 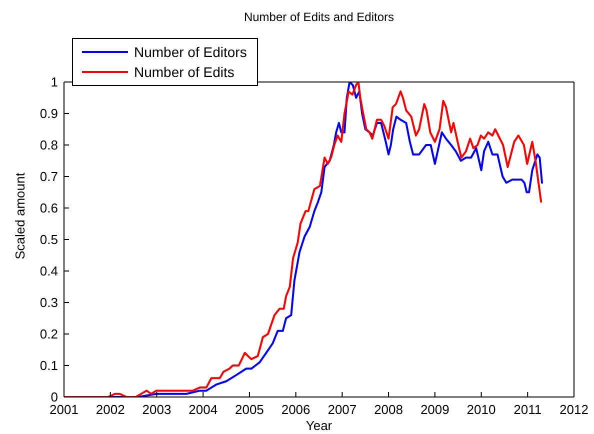 I want to click on y-tick-label: 1, so click(x=54, y=82).